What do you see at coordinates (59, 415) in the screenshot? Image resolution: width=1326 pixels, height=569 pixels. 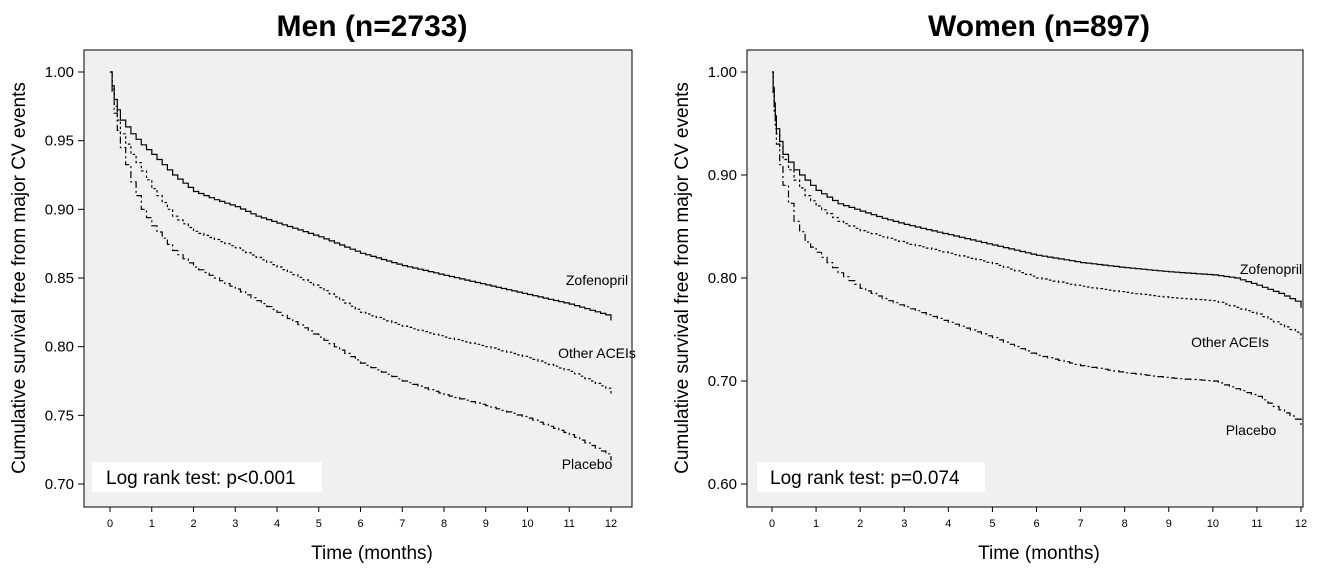 I see `y-tick-label: 0.75` at bounding box center [59, 415].